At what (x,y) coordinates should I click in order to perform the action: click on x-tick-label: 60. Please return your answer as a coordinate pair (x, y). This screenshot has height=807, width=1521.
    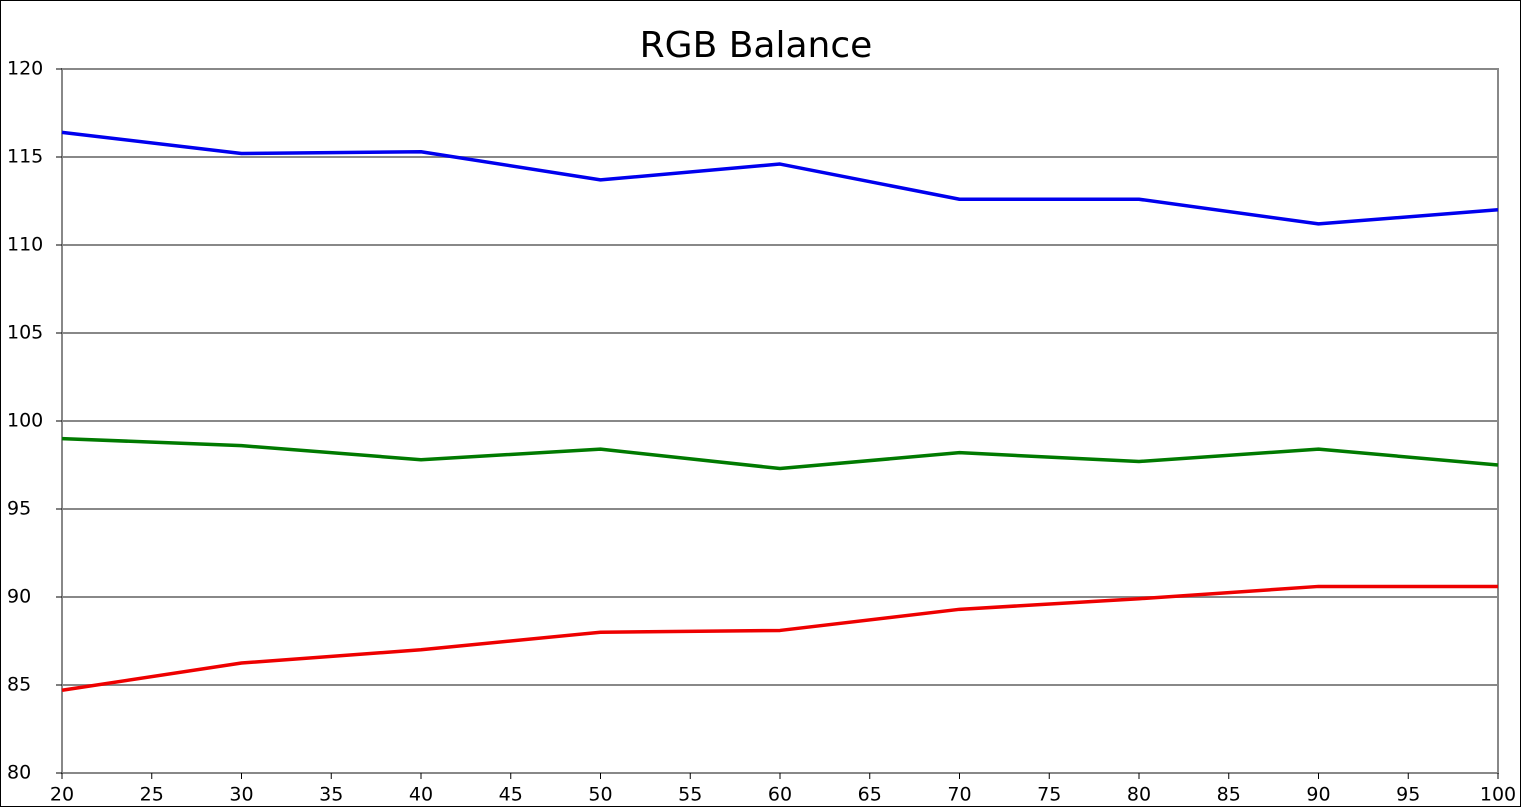
    Looking at the image, I should click on (780, 795).